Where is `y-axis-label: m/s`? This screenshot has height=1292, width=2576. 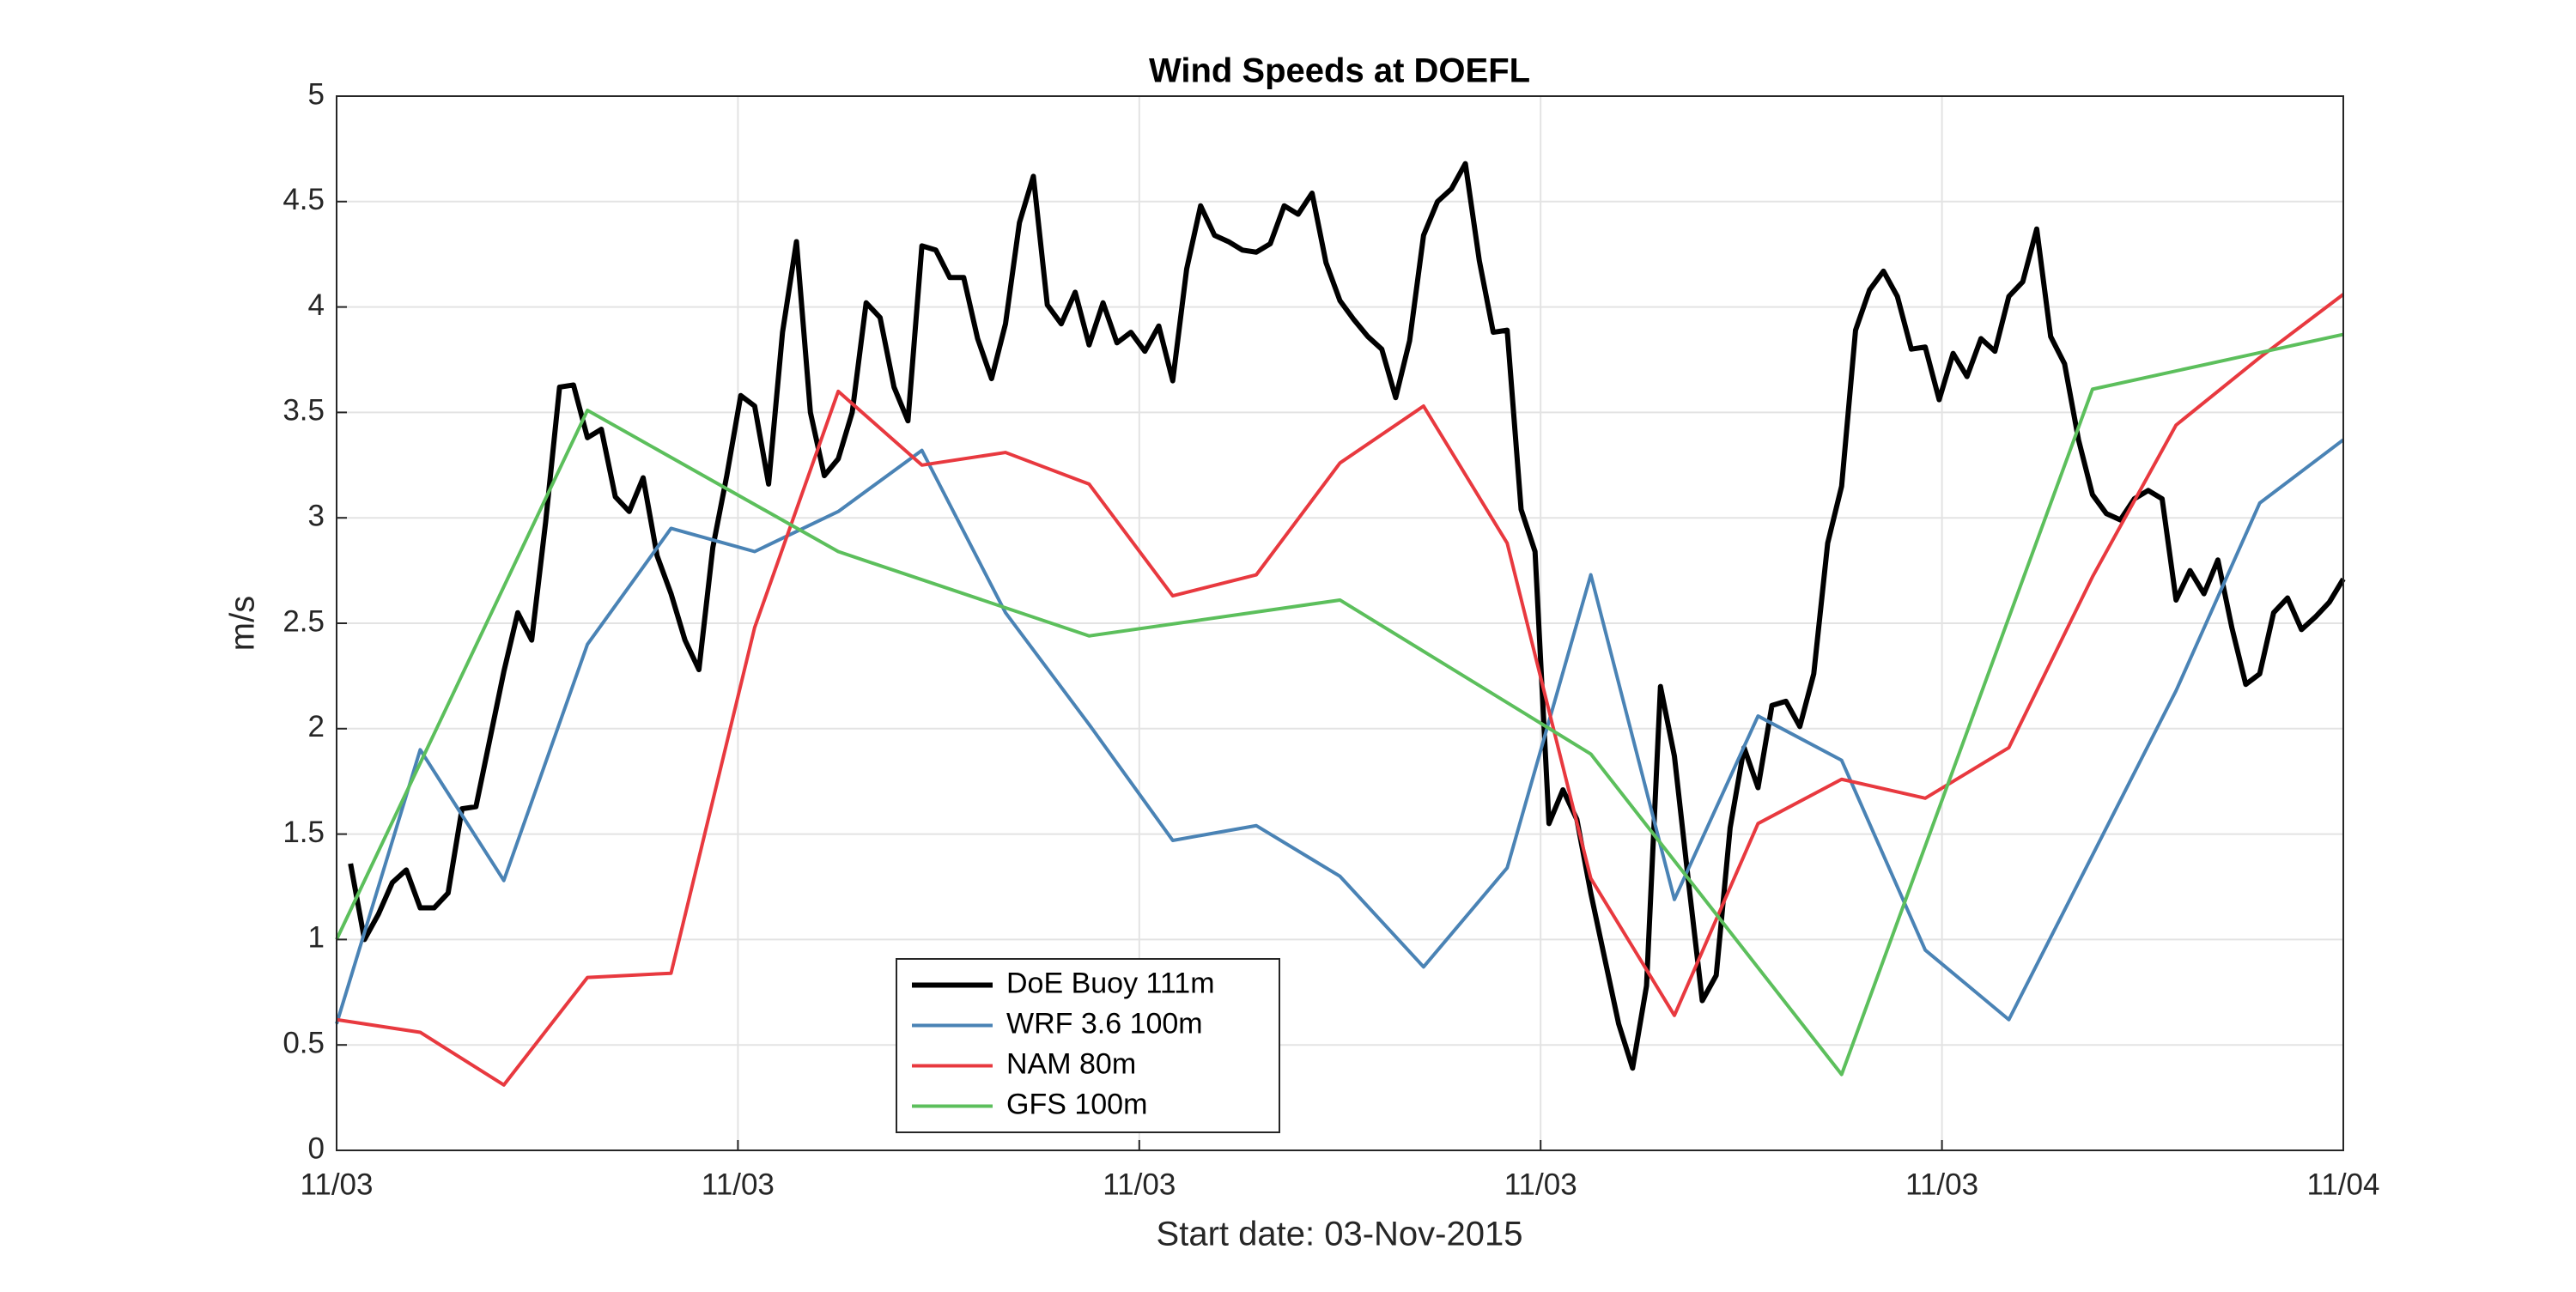 y-axis-label: m/s is located at coordinates (243, 623).